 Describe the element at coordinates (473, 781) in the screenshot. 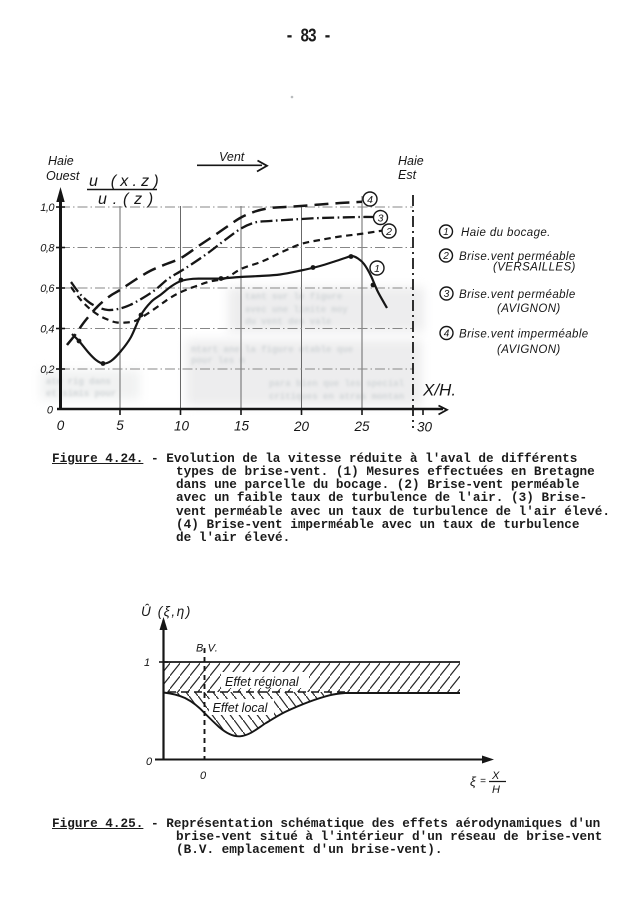

I see `svg-text: ξ` at that location.